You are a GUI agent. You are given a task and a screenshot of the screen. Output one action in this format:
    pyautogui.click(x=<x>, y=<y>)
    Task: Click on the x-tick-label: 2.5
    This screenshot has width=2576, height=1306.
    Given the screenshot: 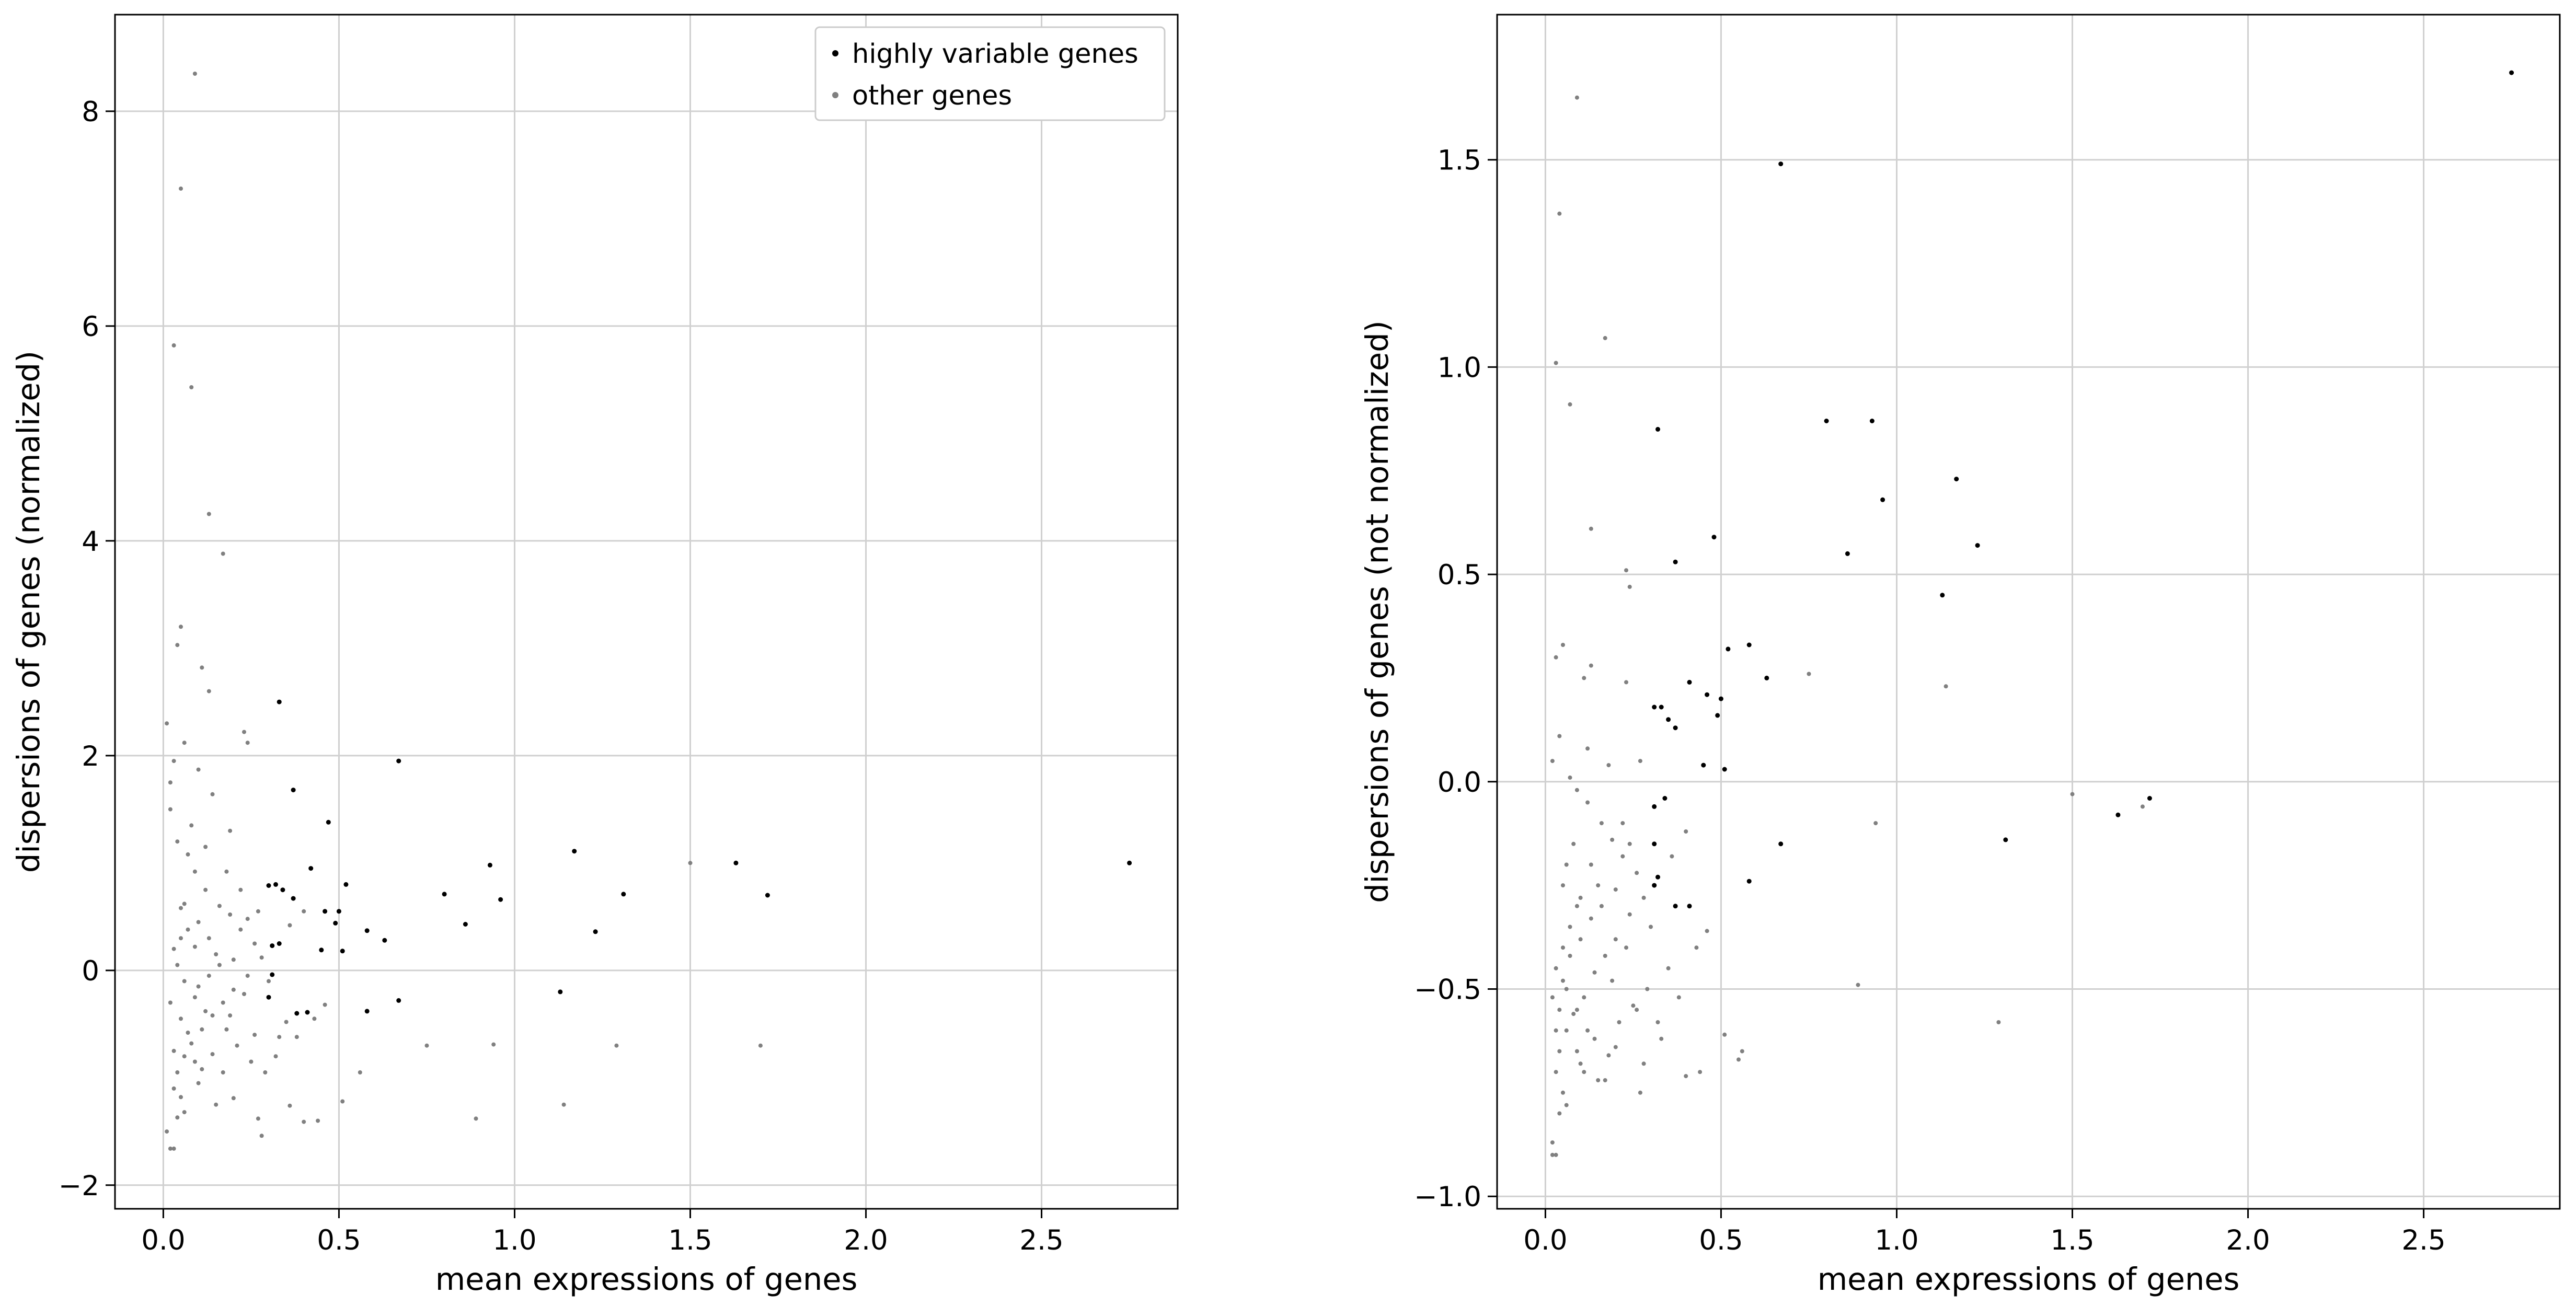 What is the action you would take?
    pyautogui.click(x=2423, y=1240)
    